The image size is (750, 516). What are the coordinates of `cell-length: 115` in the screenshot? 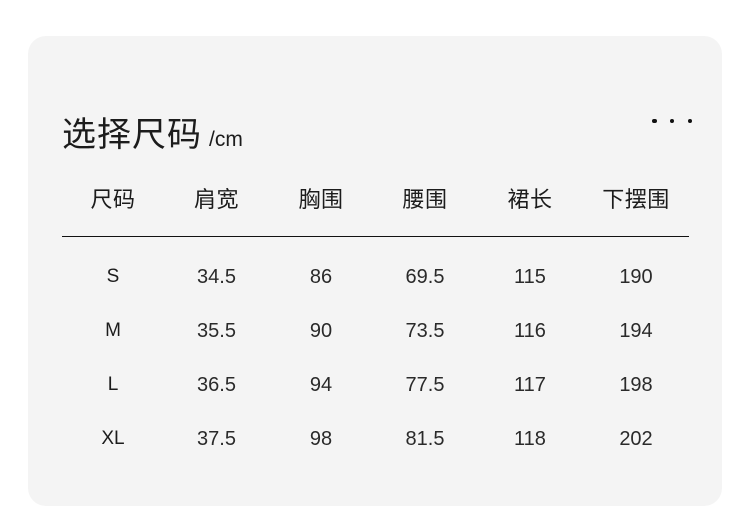 It's located at (530, 276).